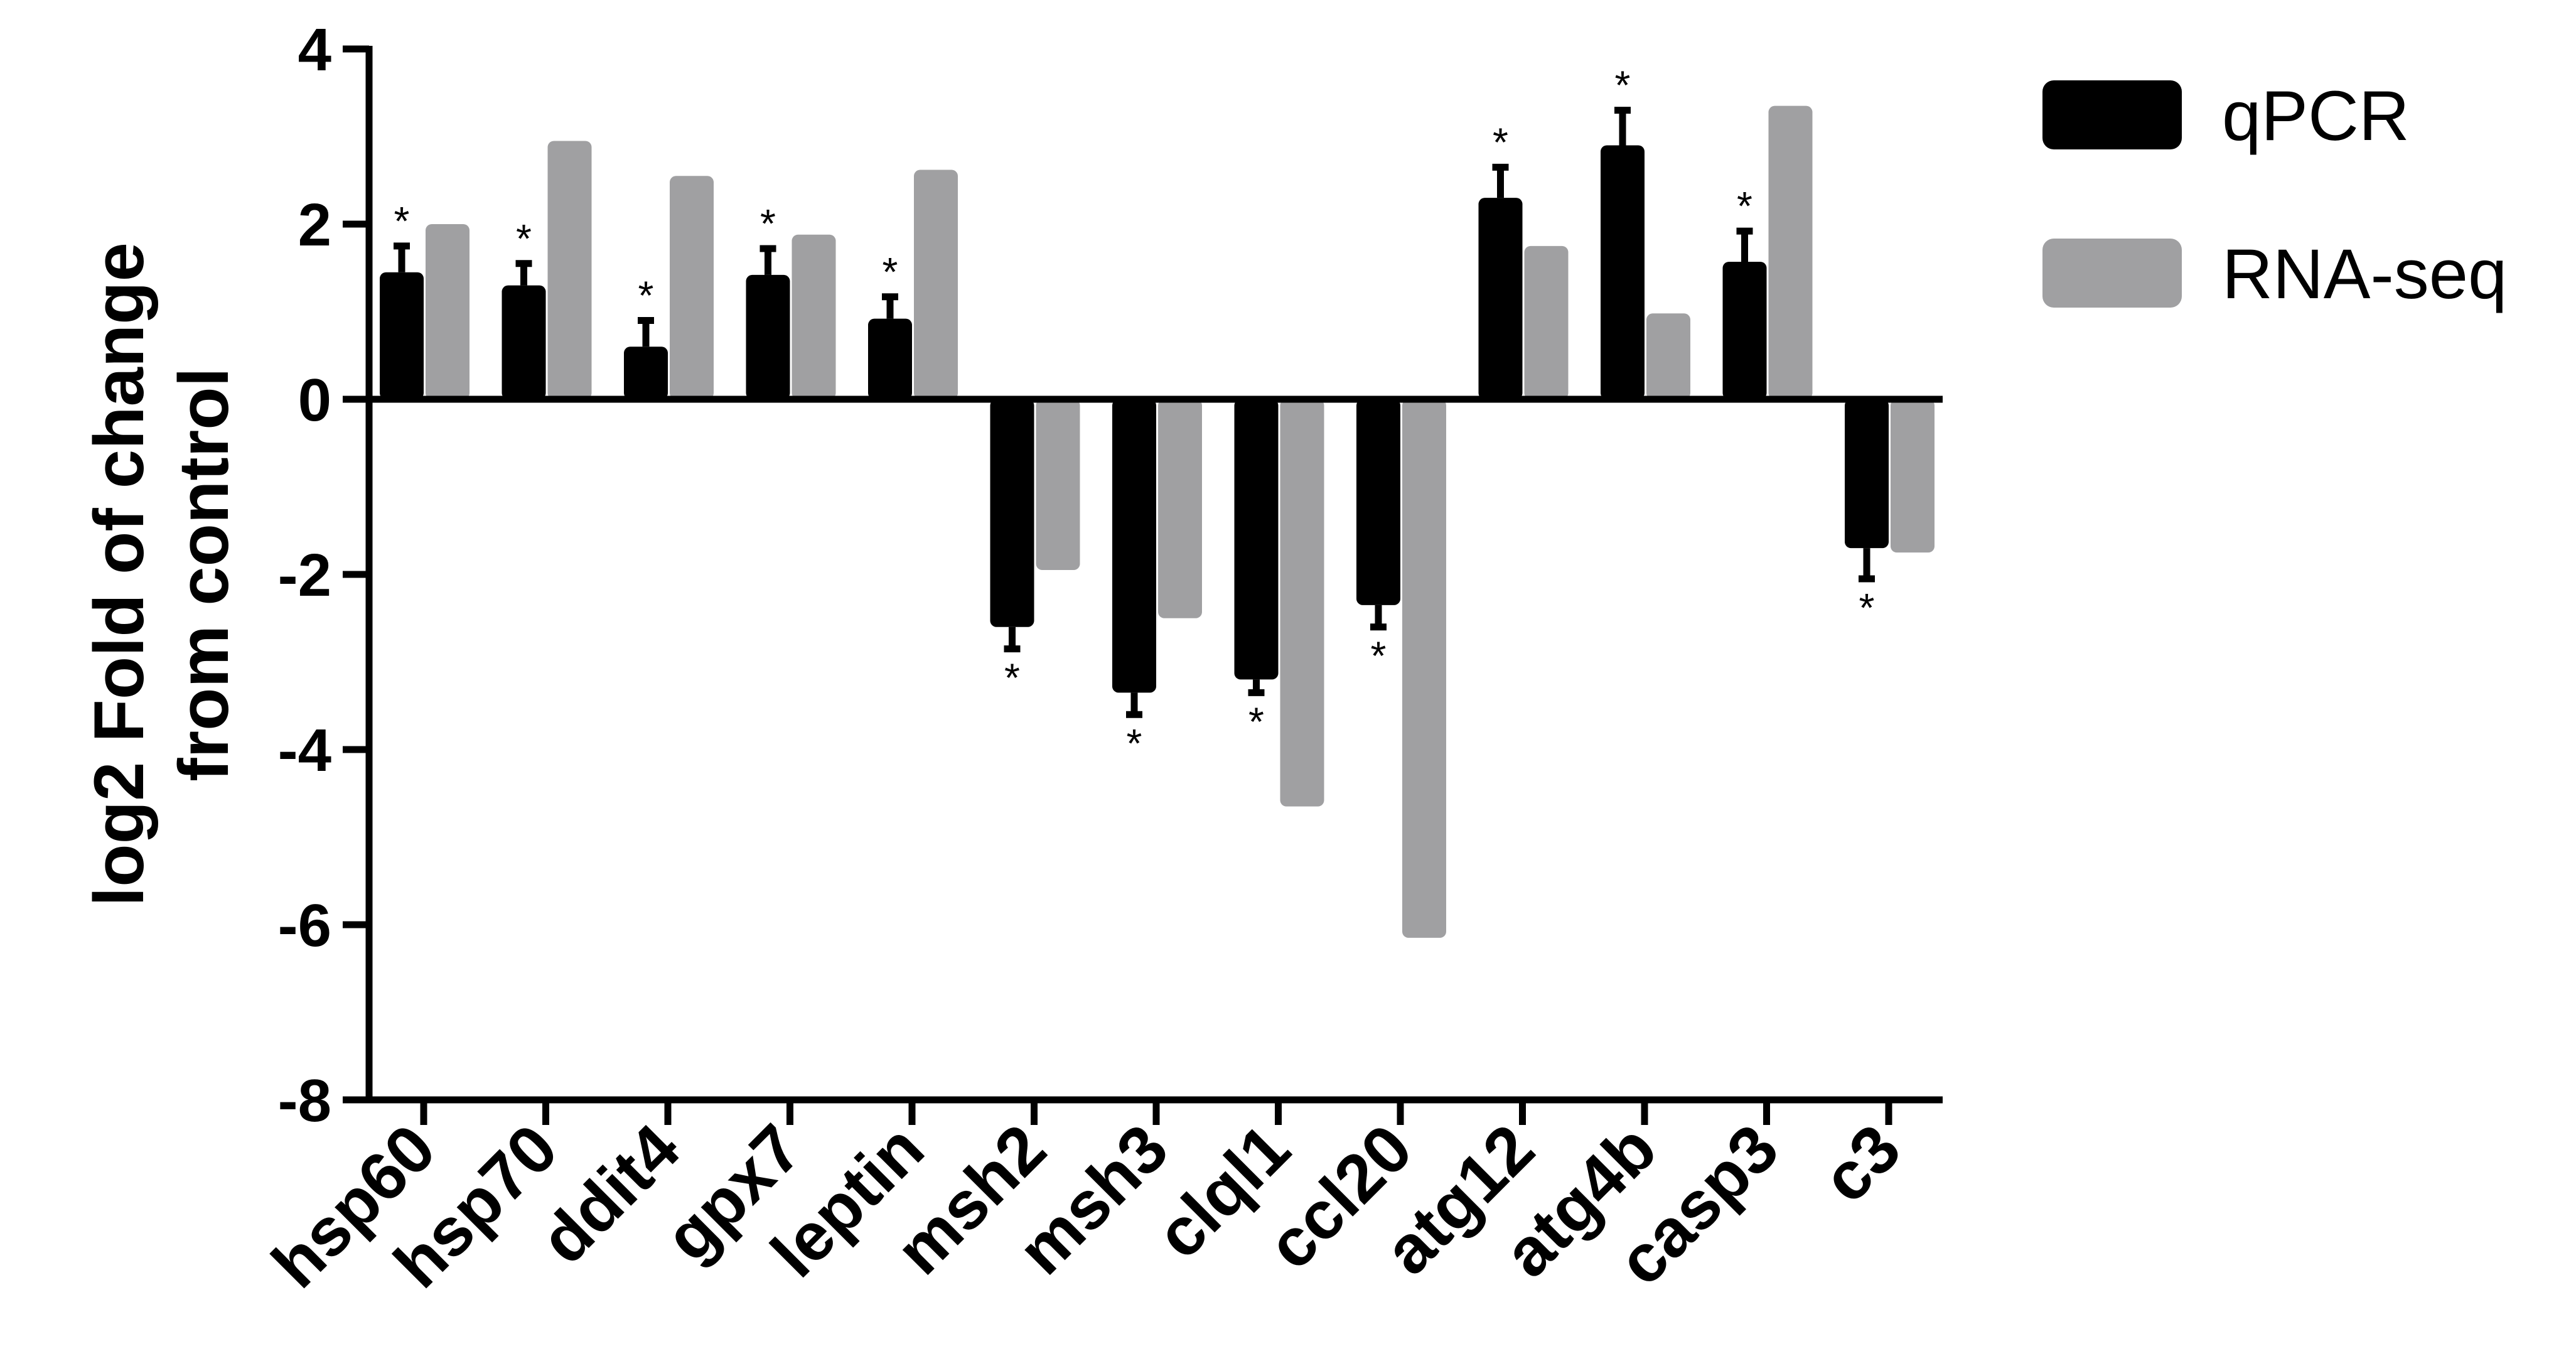  I want to click on y-axis-label-line: log2 Fold of change, so click(119, 574).